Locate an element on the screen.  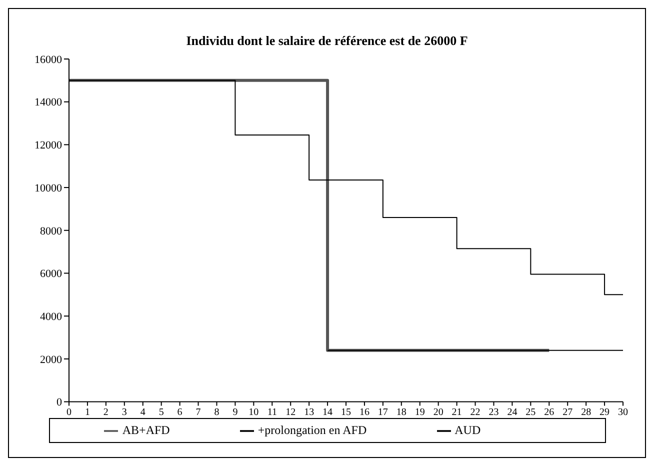
x-tick-label: 12 is located at coordinates (291, 412).